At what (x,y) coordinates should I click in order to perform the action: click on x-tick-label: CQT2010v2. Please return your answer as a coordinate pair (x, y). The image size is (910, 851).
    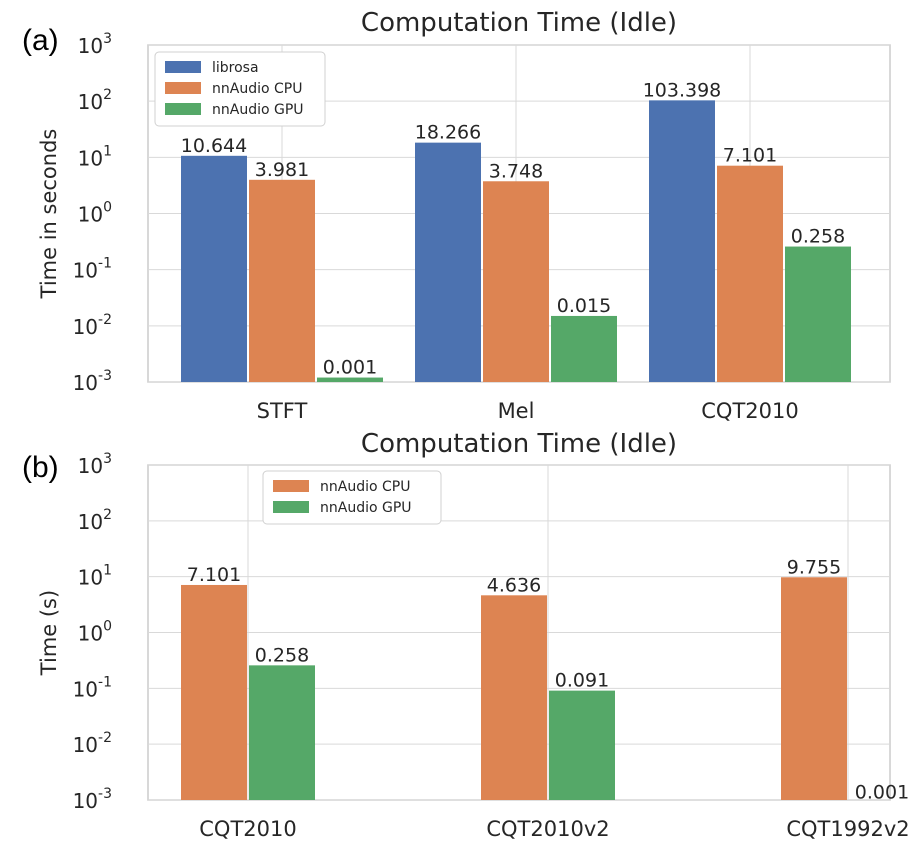
    Looking at the image, I should click on (547, 829).